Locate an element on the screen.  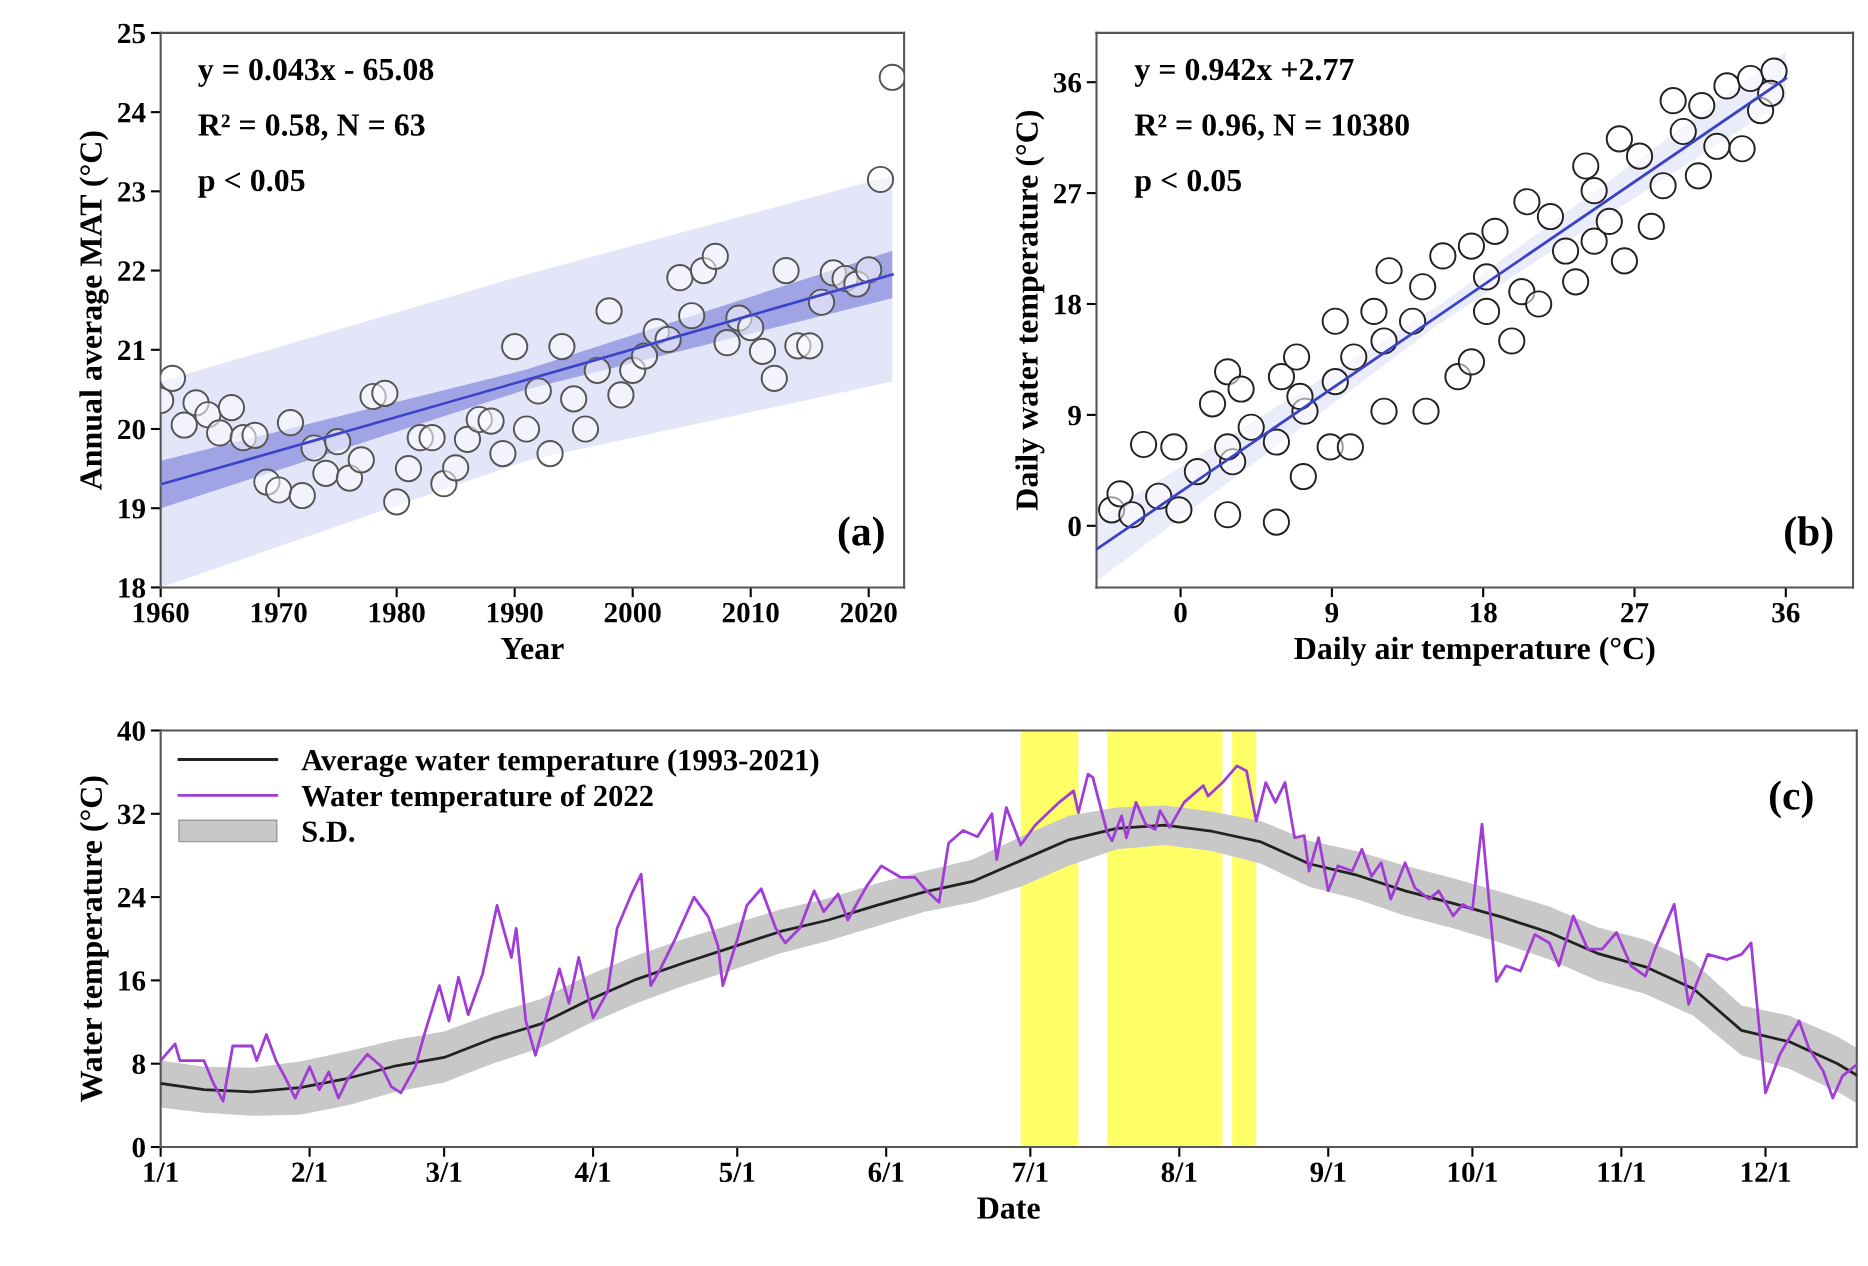
annotation: (b) is located at coordinates (1809, 535).